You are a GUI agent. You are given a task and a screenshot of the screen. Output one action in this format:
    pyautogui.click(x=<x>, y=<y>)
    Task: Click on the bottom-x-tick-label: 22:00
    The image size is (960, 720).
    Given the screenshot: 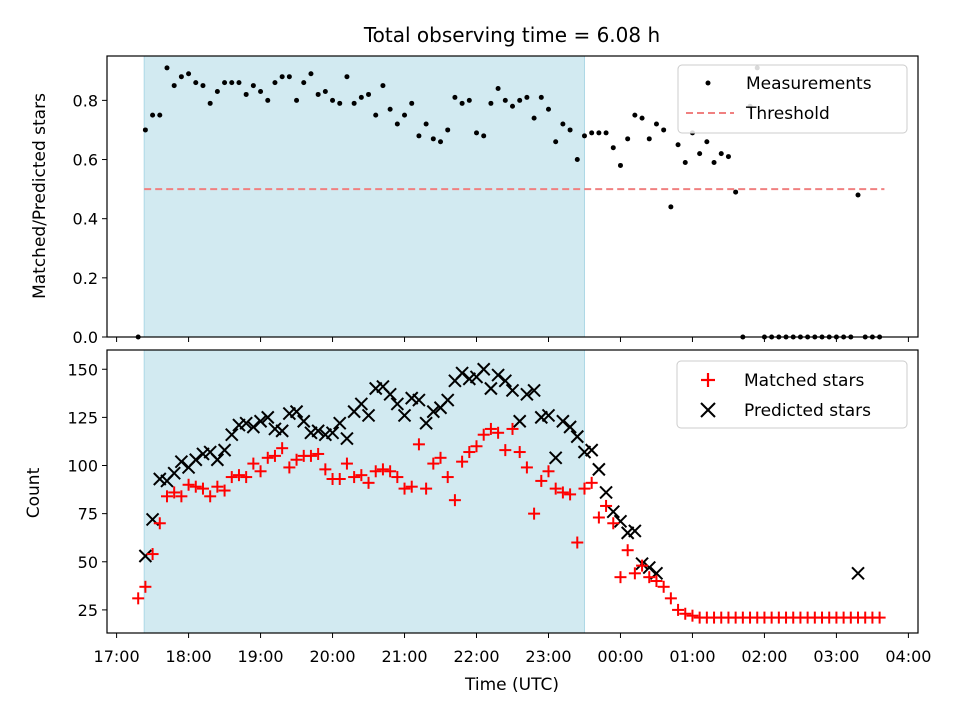 What is the action you would take?
    pyautogui.click(x=476, y=656)
    